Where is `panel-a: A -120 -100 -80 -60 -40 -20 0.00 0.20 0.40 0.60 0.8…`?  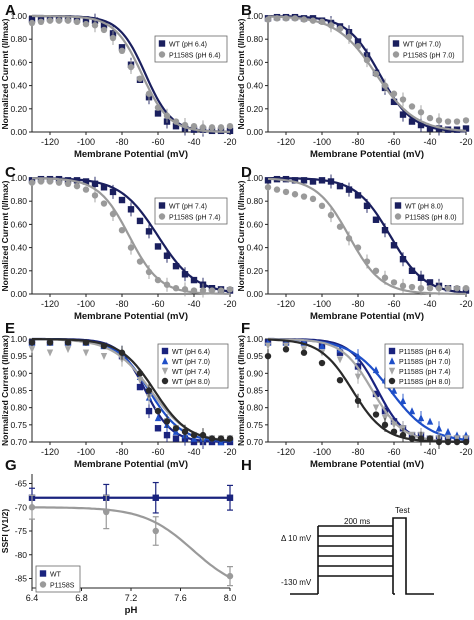 panel-a: A -120 -100 -80 -60 -40 -20 0.00 0.20 0.40 0.60 0.8… is located at coordinates (118, 81).